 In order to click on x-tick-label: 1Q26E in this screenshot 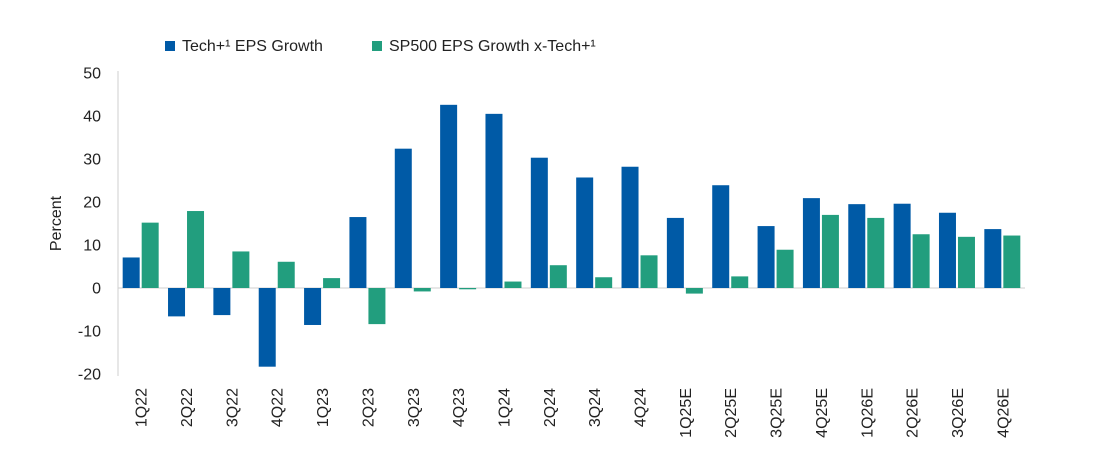, I will do `click(867, 413)`.